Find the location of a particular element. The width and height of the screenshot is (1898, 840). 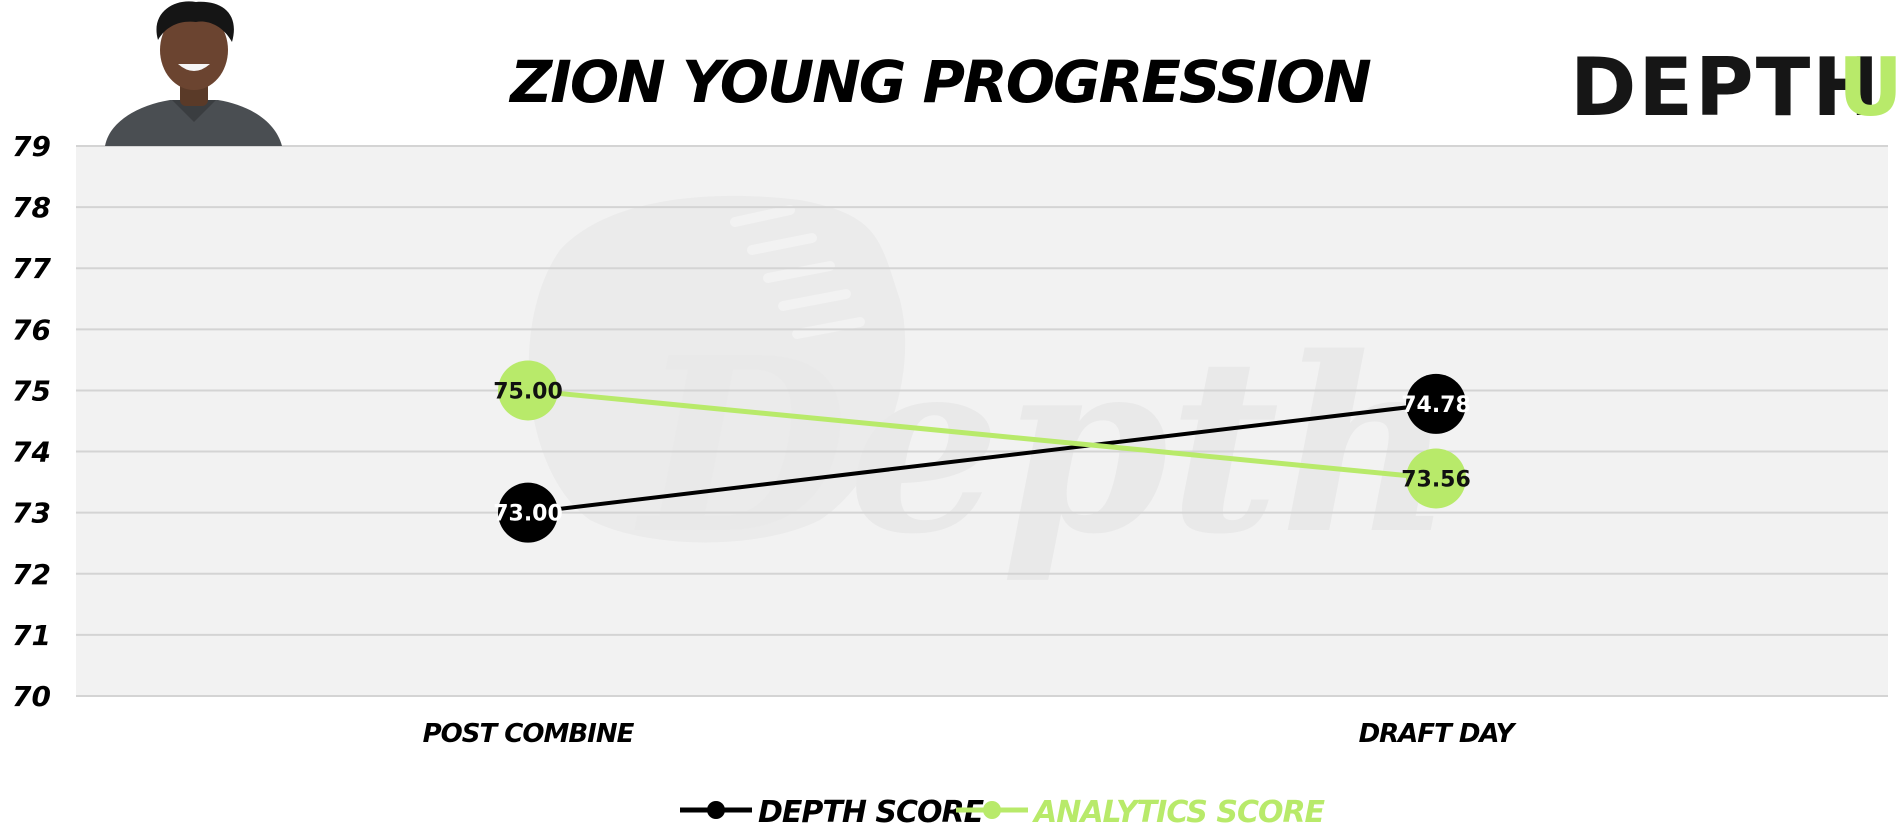

watermark-football-shape is located at coordinates (717, 369).